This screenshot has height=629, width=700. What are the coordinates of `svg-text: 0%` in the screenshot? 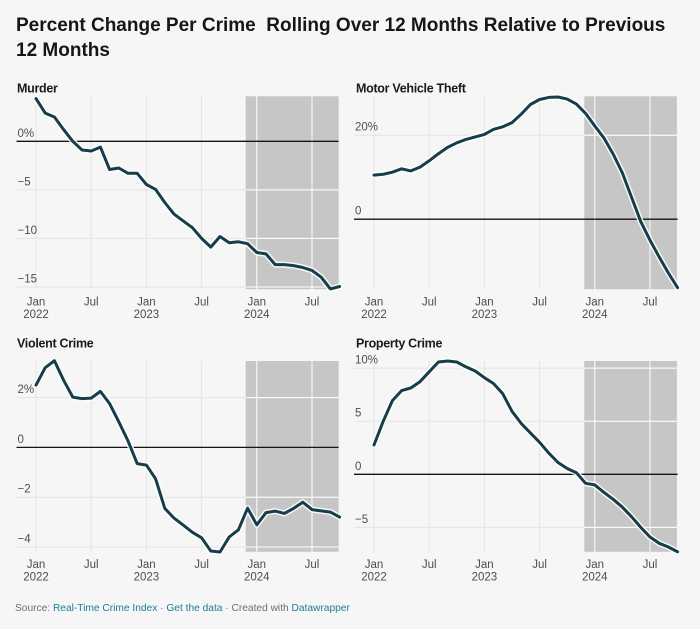 It's located at (26, 134).